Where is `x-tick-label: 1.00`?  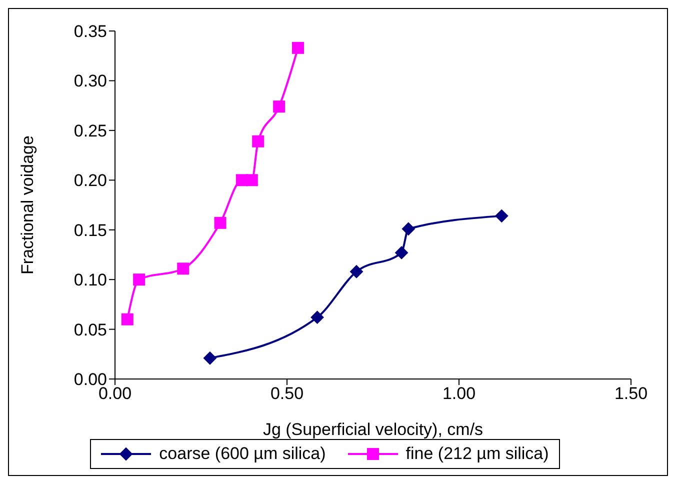
x-tick-label: 1.00 is located at coordinates (459, 394).